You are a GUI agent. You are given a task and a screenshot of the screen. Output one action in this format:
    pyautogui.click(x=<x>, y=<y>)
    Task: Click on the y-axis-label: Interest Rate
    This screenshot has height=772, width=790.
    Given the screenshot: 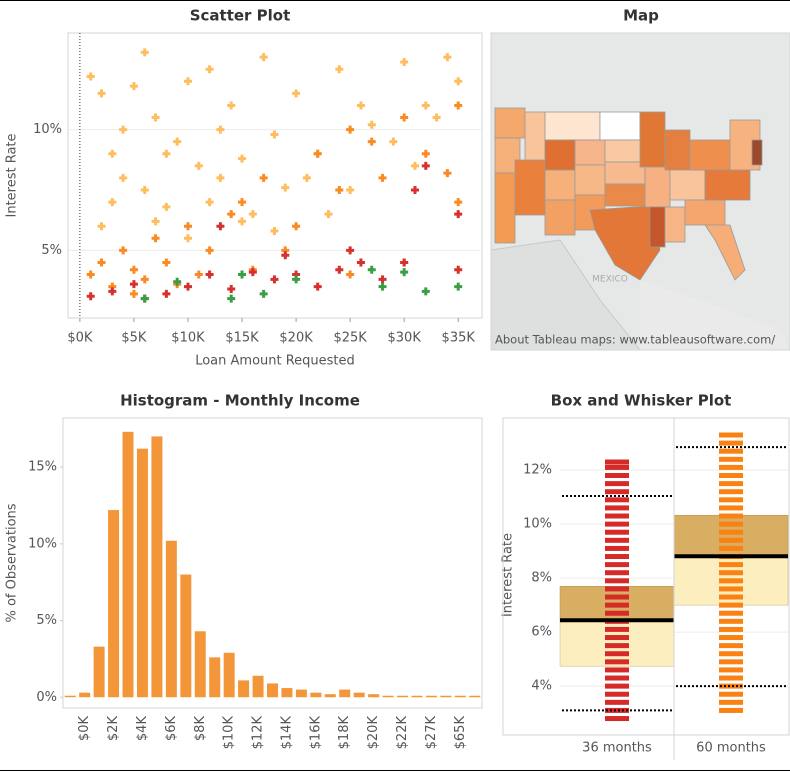 What is the action you would take?
    pyautogui.click(x=508, y=575)
    